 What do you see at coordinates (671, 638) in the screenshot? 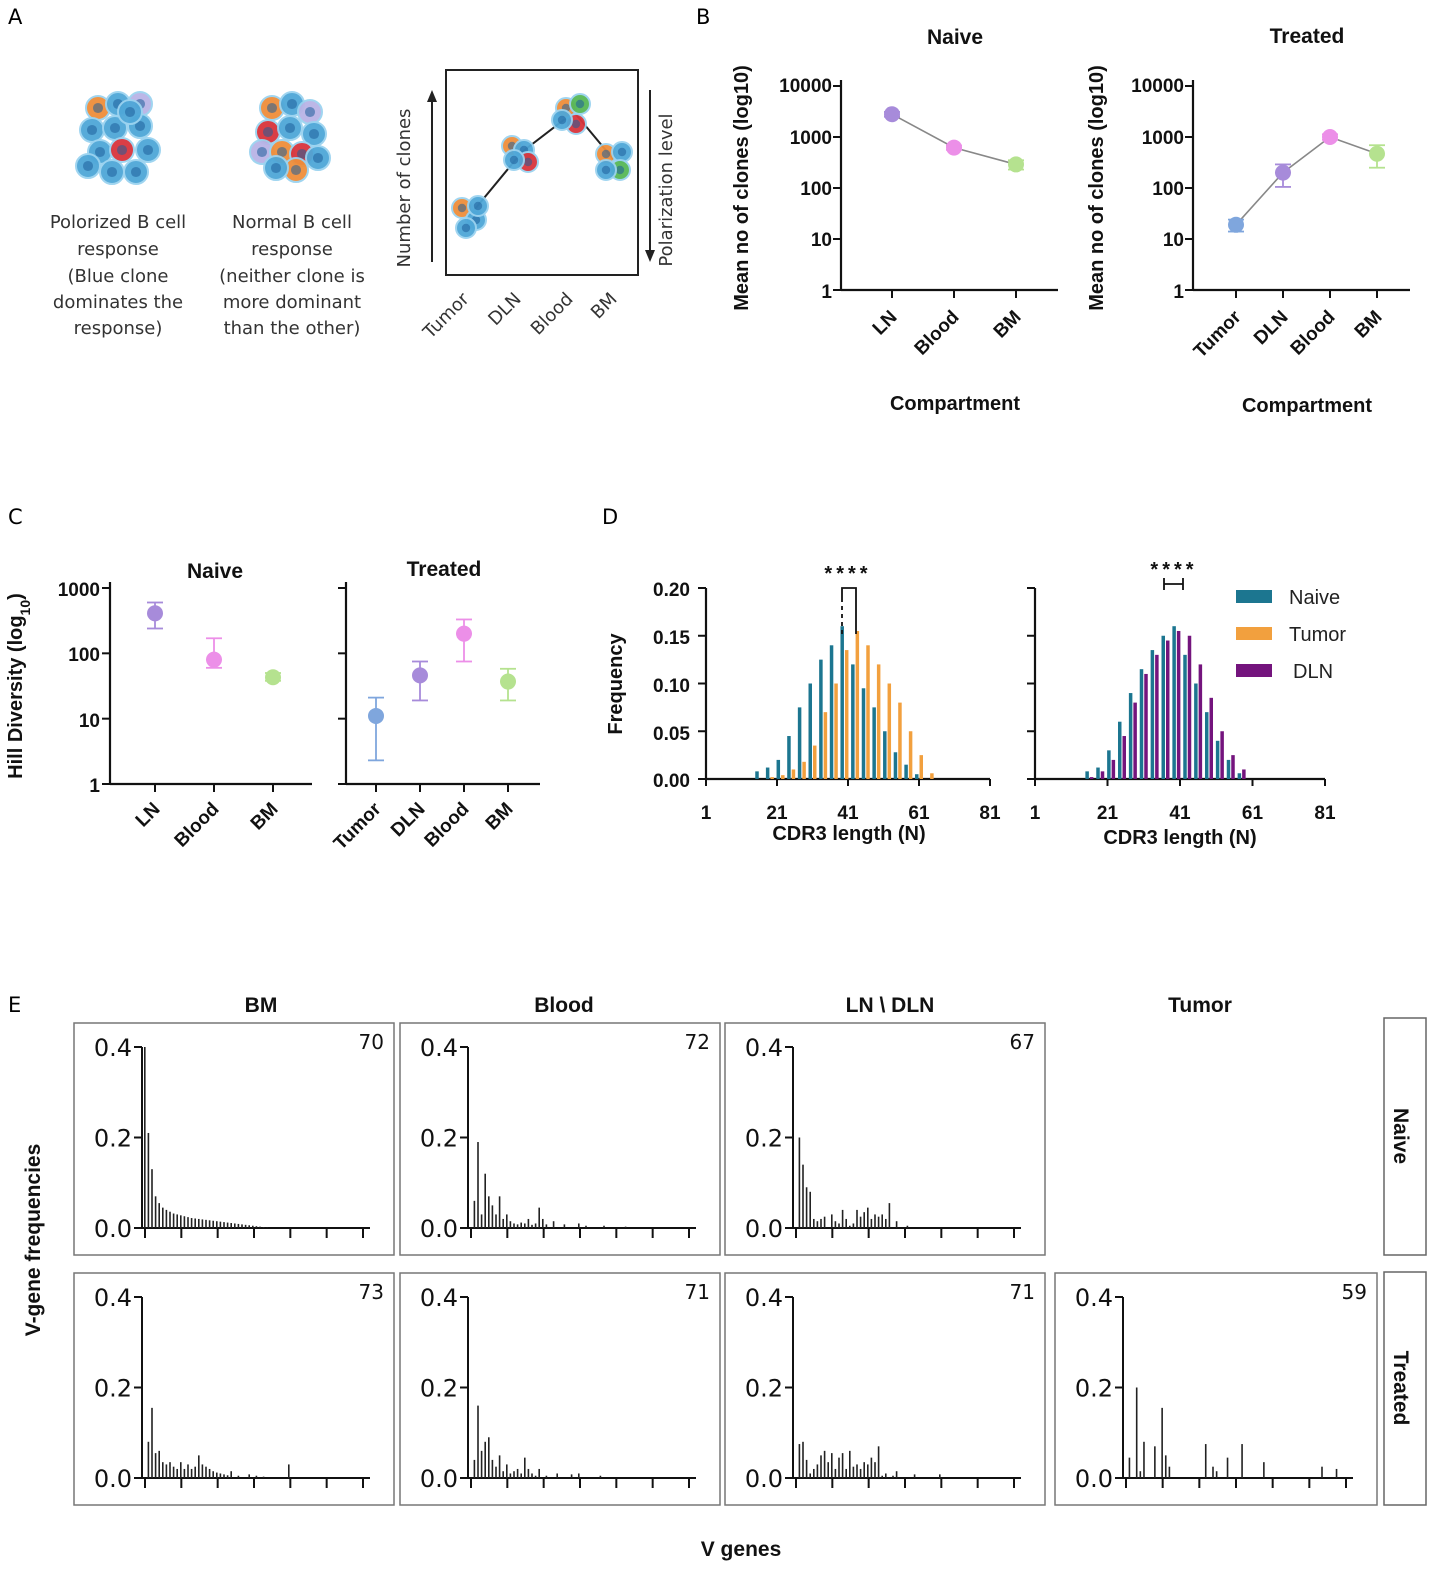
I see `d-ytick-015: 0.15` at bounding box center [671, 638].